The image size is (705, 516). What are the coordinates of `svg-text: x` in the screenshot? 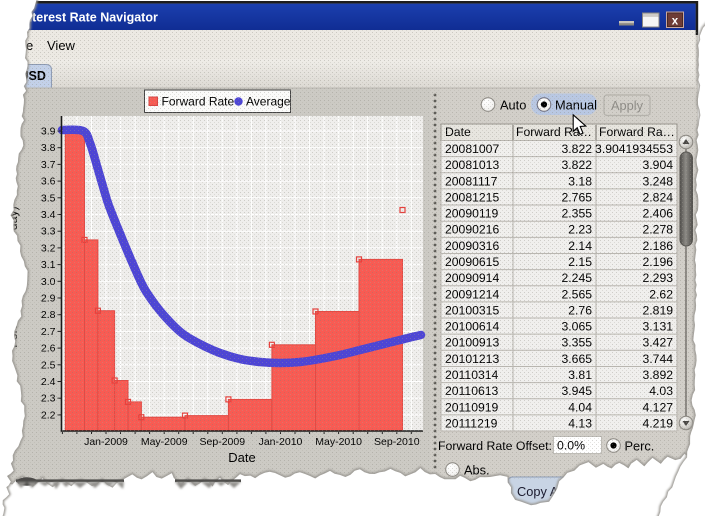 It's located at (675, 22).